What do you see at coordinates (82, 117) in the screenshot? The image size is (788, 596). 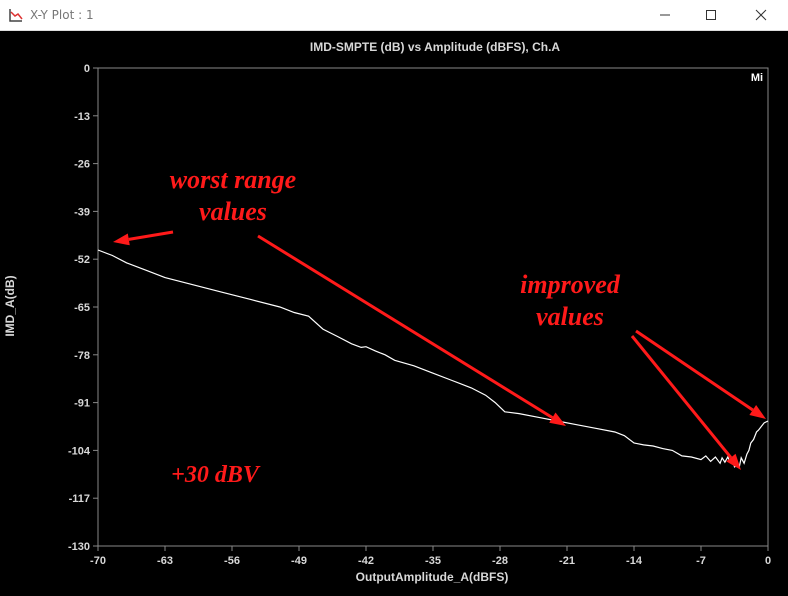 I see `y-tick-label: -13` at bounding box center [82, 117].